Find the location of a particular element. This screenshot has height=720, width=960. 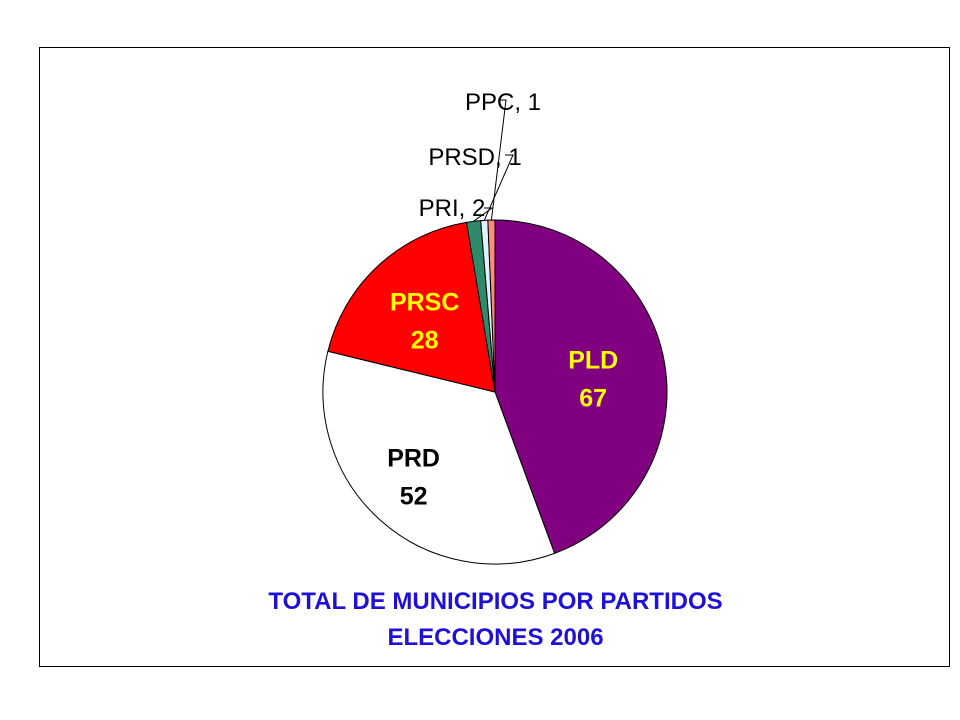

pie-slice-prsc is located at coordinates (411, 307).